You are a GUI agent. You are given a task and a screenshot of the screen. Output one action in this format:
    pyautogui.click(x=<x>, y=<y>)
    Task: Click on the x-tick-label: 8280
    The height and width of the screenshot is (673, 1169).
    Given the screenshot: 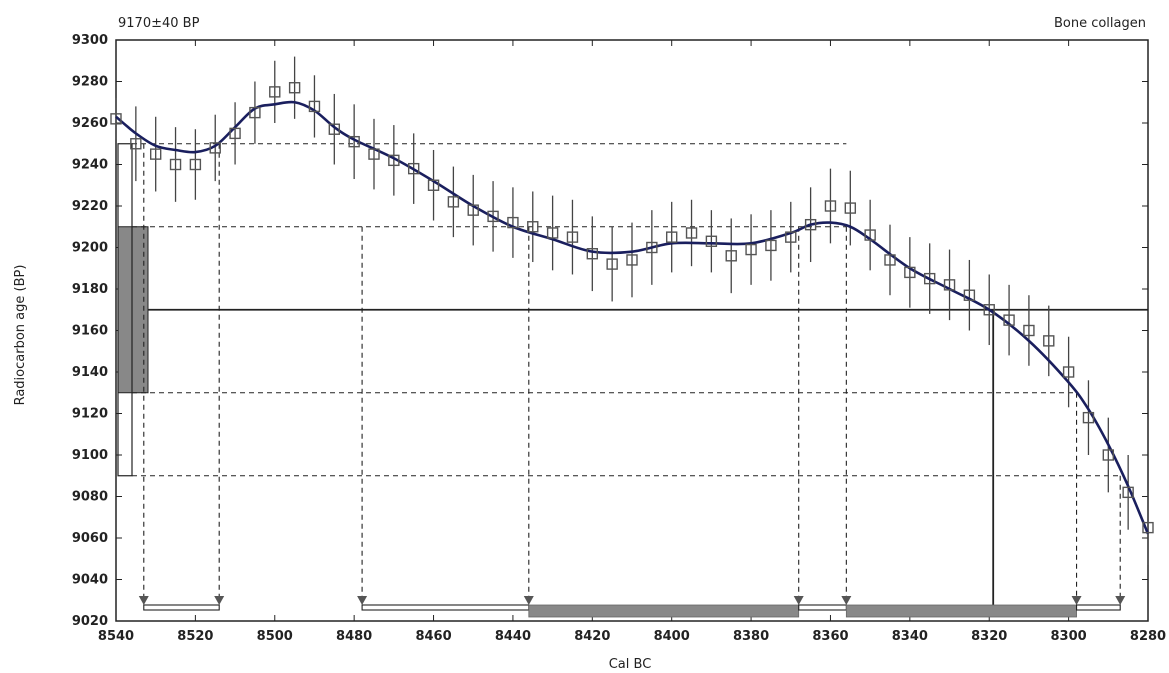 What is the action you would take?
    pyautogui.click(x=1148, y=636)
    